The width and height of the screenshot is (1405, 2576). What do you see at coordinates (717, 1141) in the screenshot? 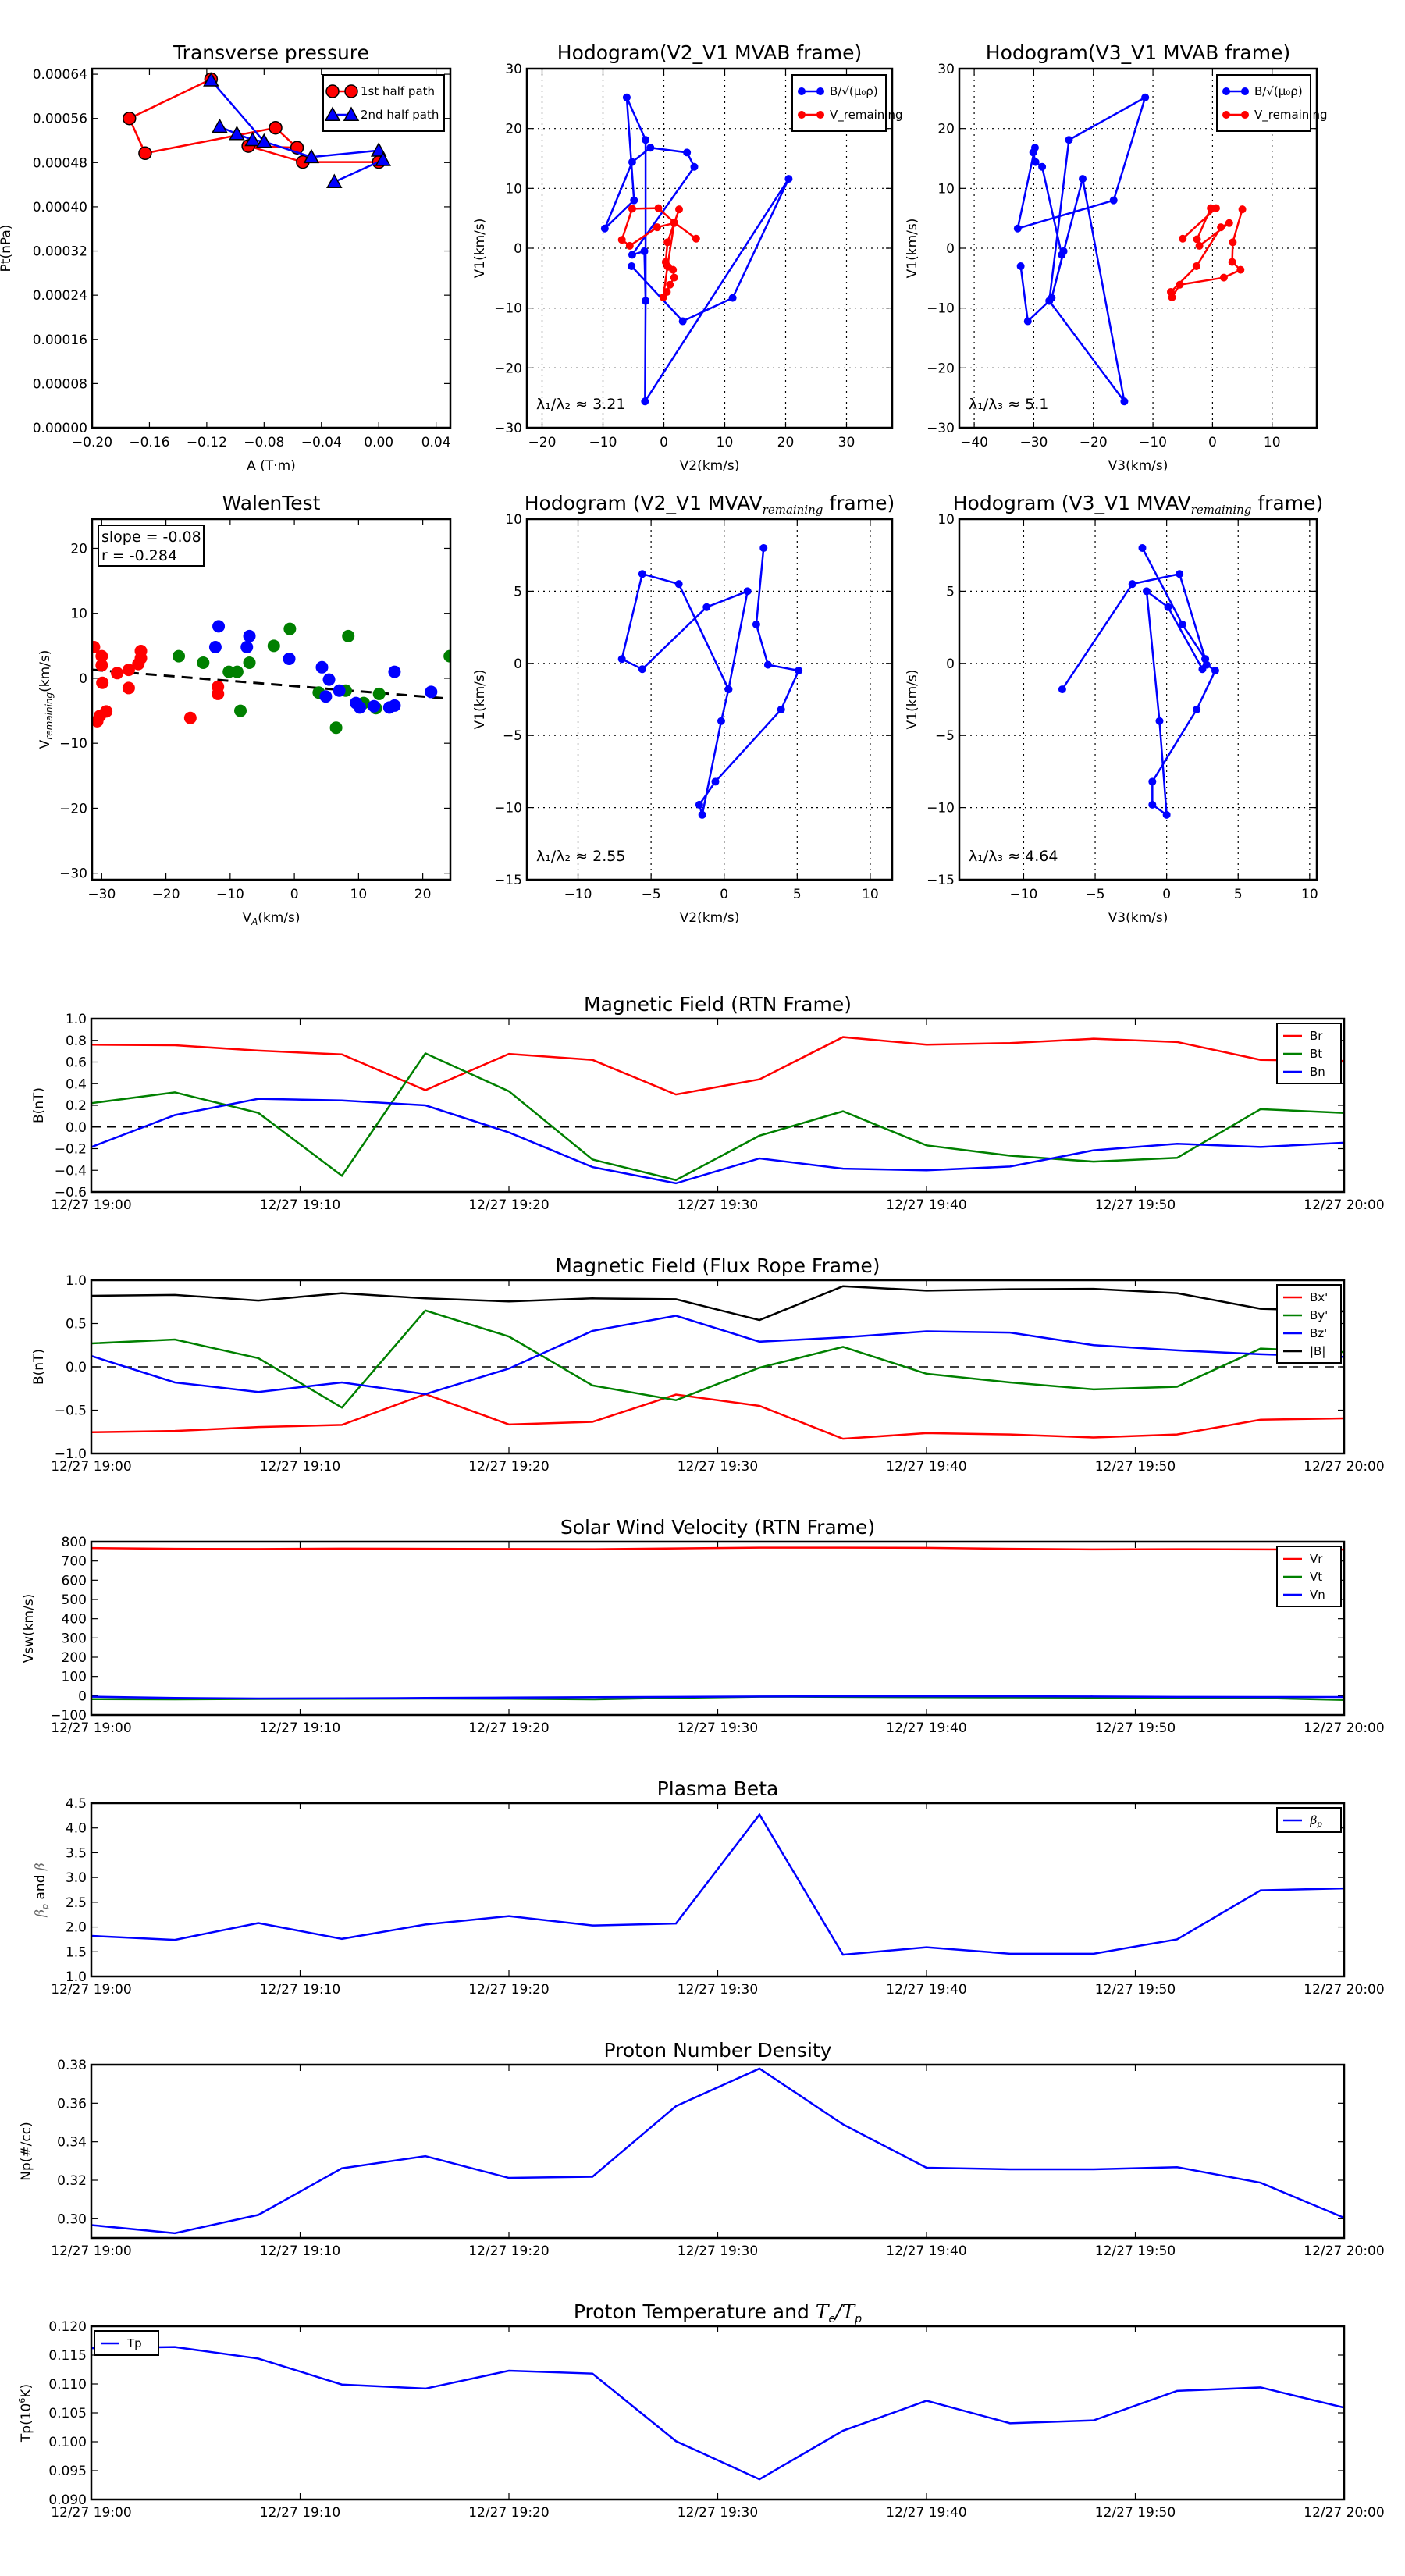
I see `series-line-Bn` at bounding box center [717, 1141].